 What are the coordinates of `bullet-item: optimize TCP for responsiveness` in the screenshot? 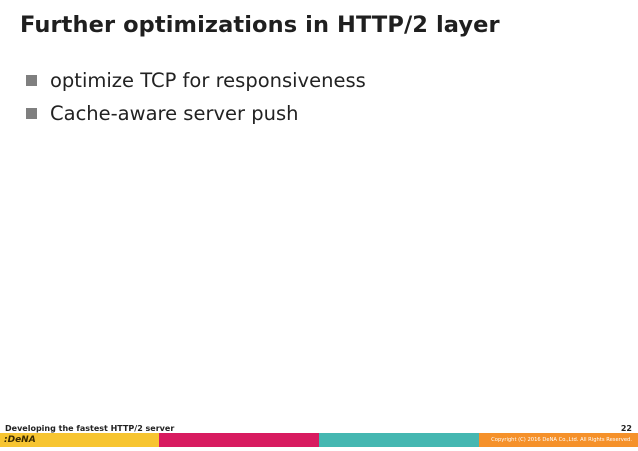 It's located at (196, 80).